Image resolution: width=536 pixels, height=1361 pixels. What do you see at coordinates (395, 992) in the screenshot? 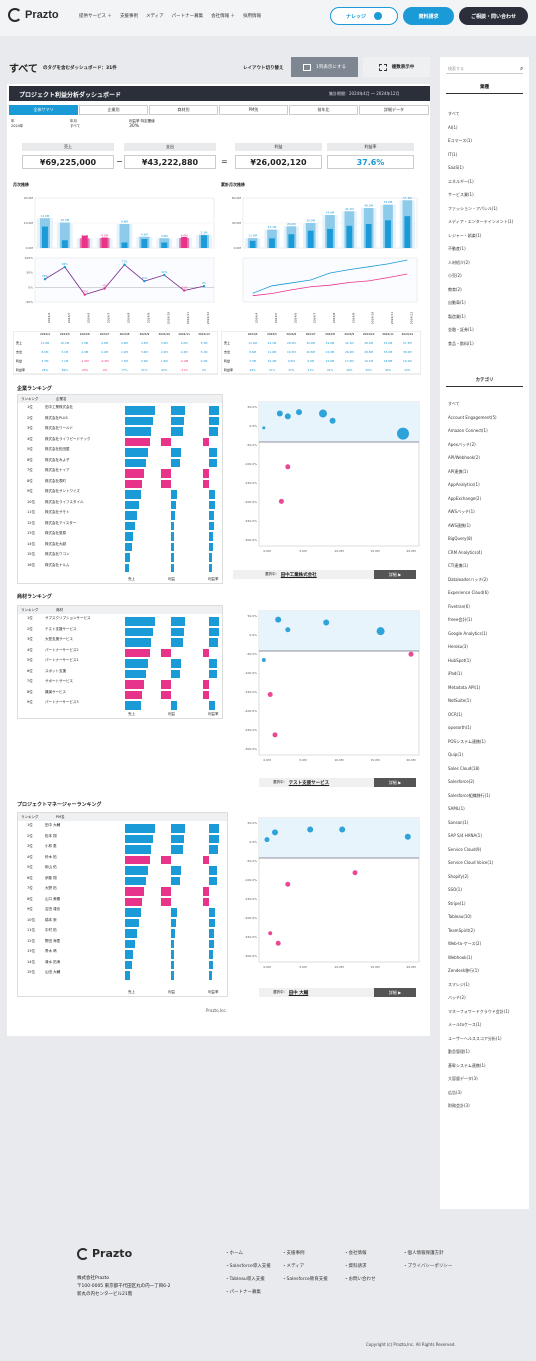
I see `pm-detail-button: 詳細 ▶` at bounding box center [395, 992].